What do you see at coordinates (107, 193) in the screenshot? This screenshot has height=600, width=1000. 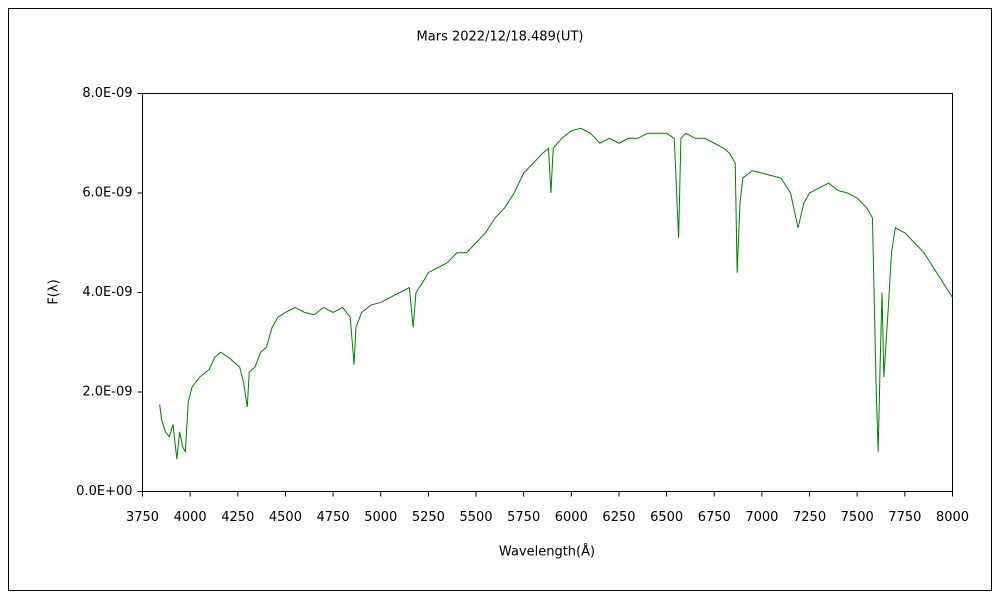 I see `y-tick-label: 6.0E-09` at bounding box center [107, 193].